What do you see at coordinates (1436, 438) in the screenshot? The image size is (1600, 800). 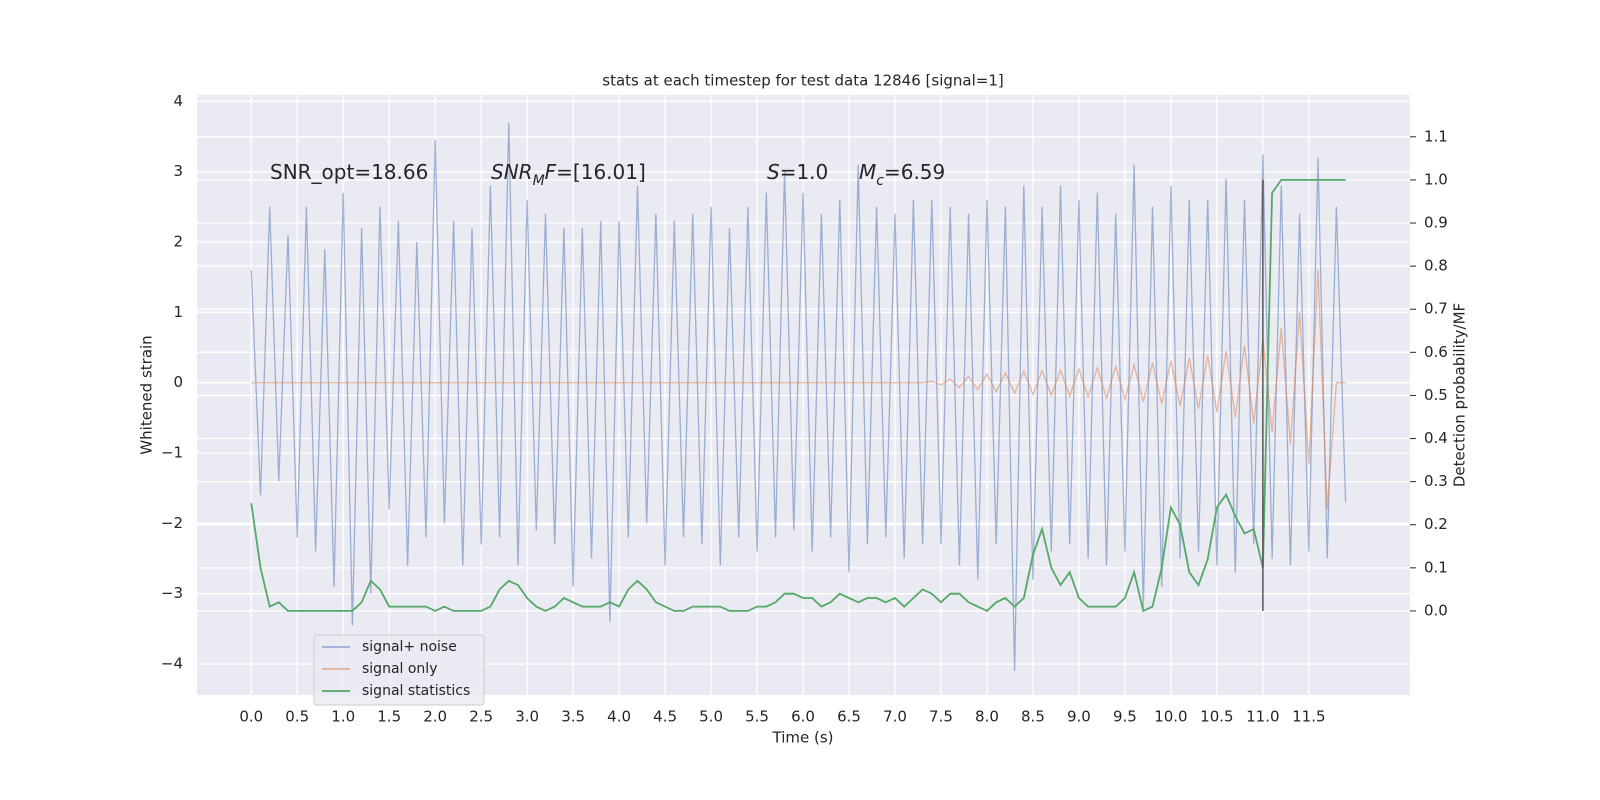 I see `y2-tick-label: 0.4` at bounding box center [1436, 438].